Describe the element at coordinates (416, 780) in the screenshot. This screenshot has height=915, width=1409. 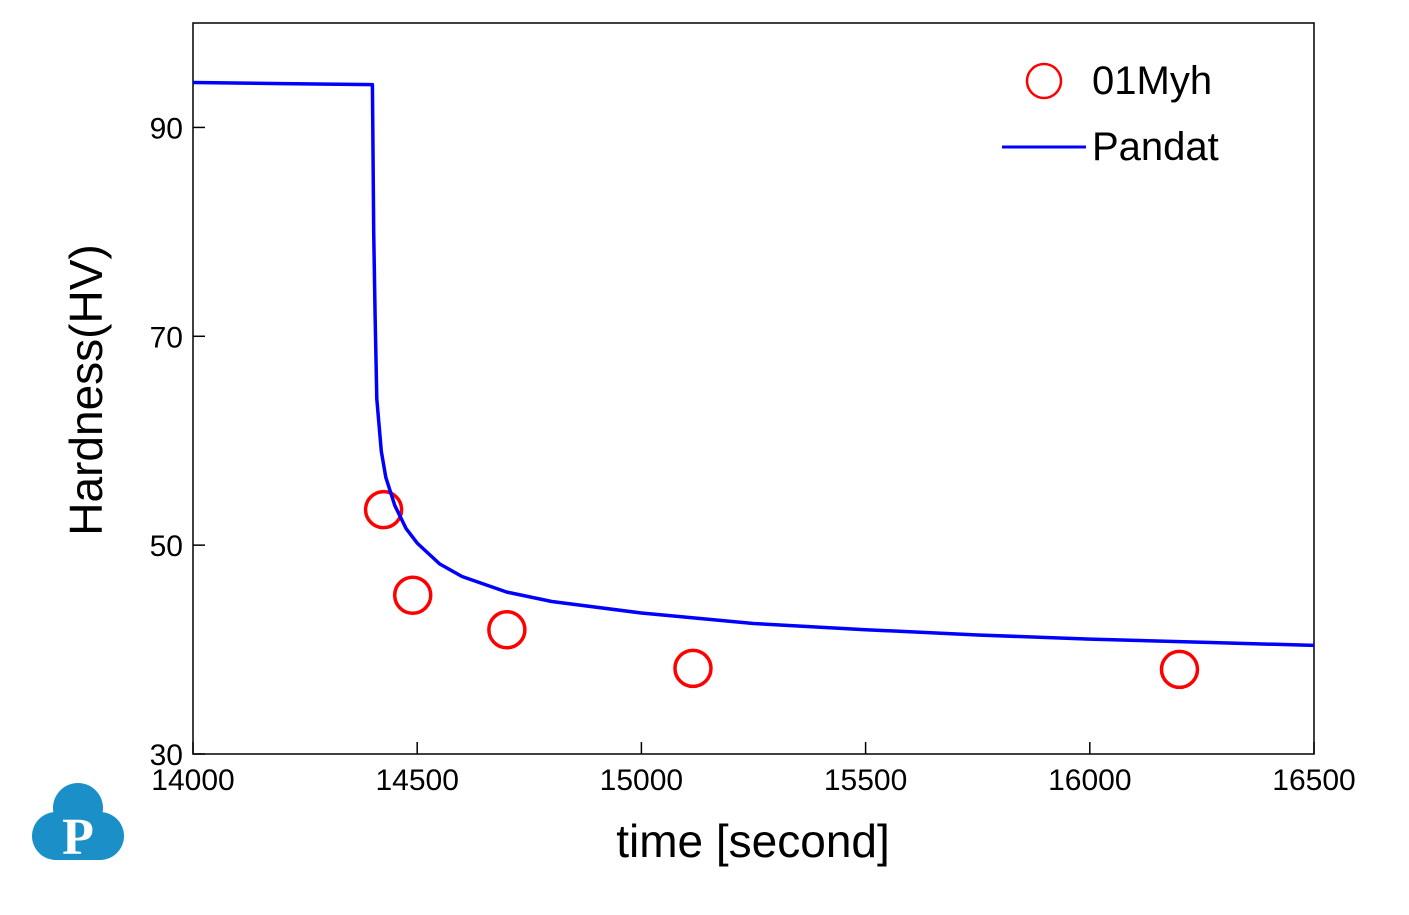
I see `x-tick-label: 14500` at that location.